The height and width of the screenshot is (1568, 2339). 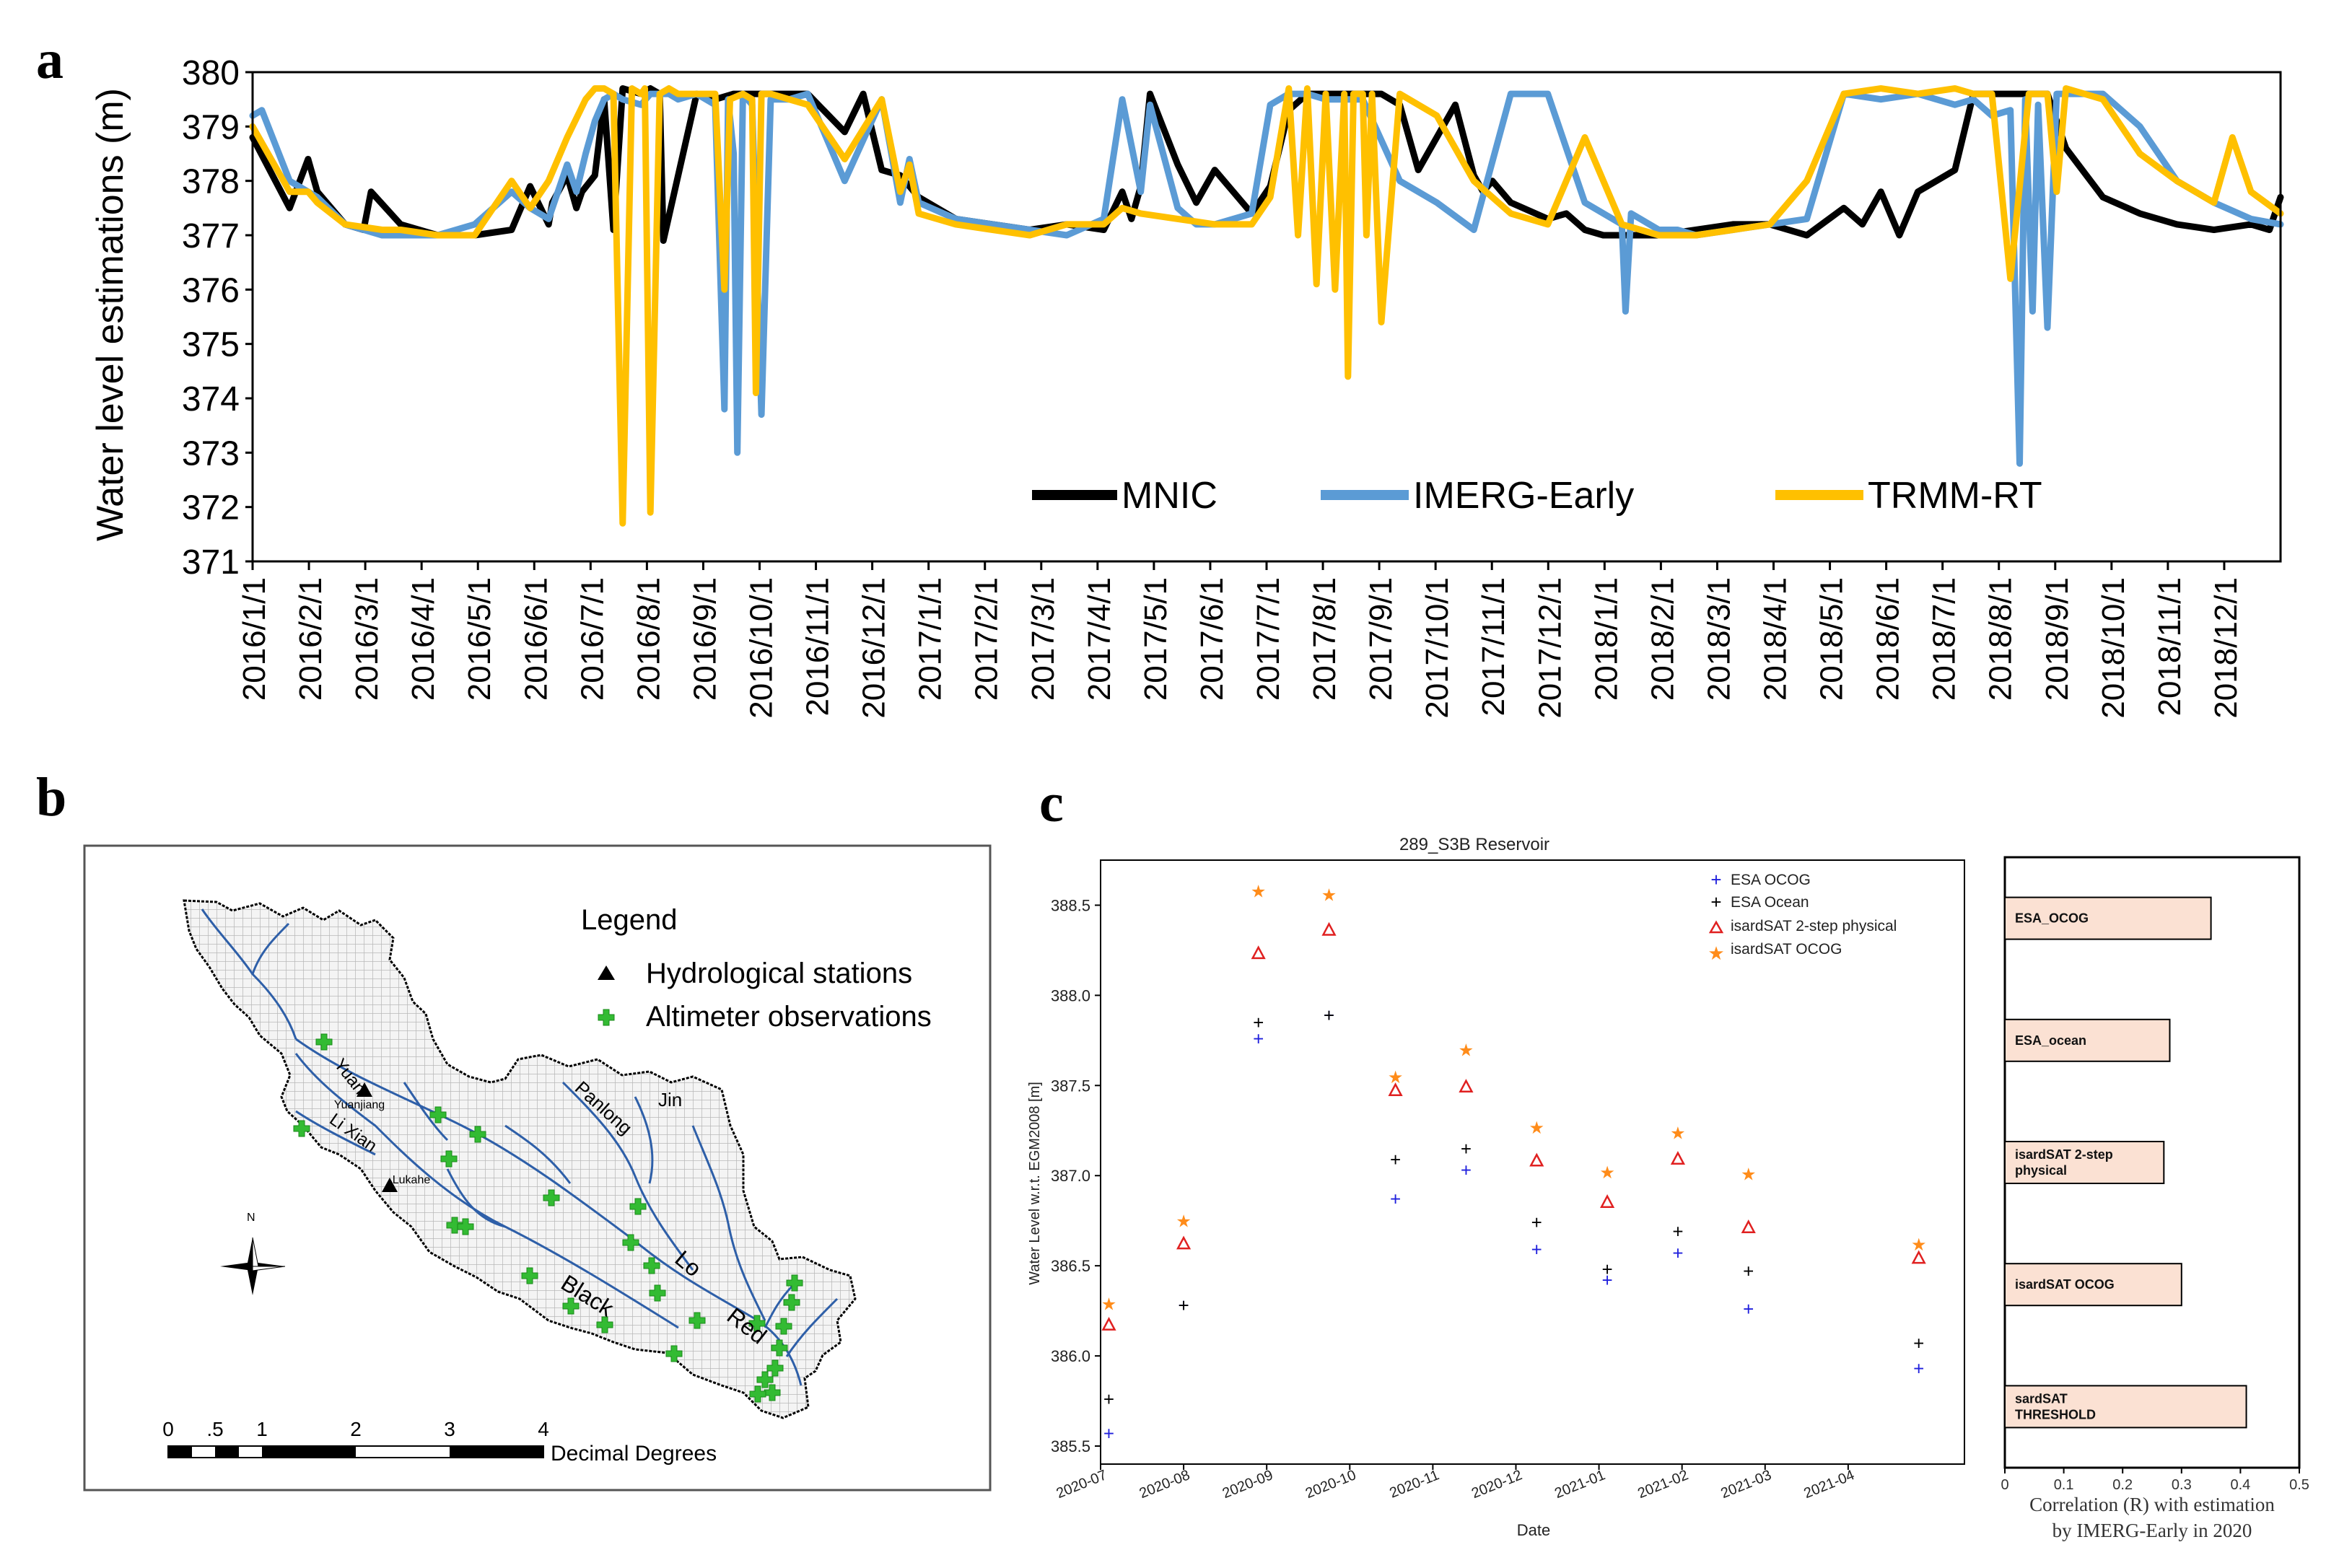 I want to click on bar-xtick-label: 0, so click(x=2005, y=1485).